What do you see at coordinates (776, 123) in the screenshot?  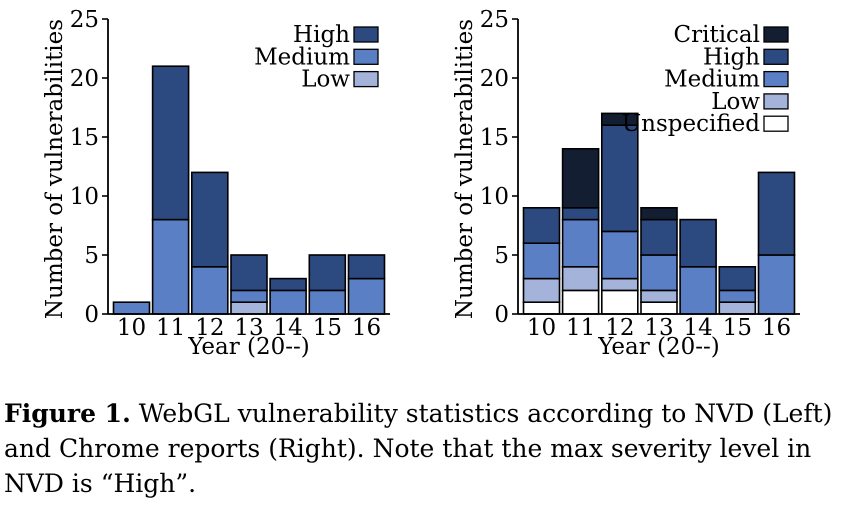 I see `legend-swatch-unspecified` at bounding box center [776, 123].